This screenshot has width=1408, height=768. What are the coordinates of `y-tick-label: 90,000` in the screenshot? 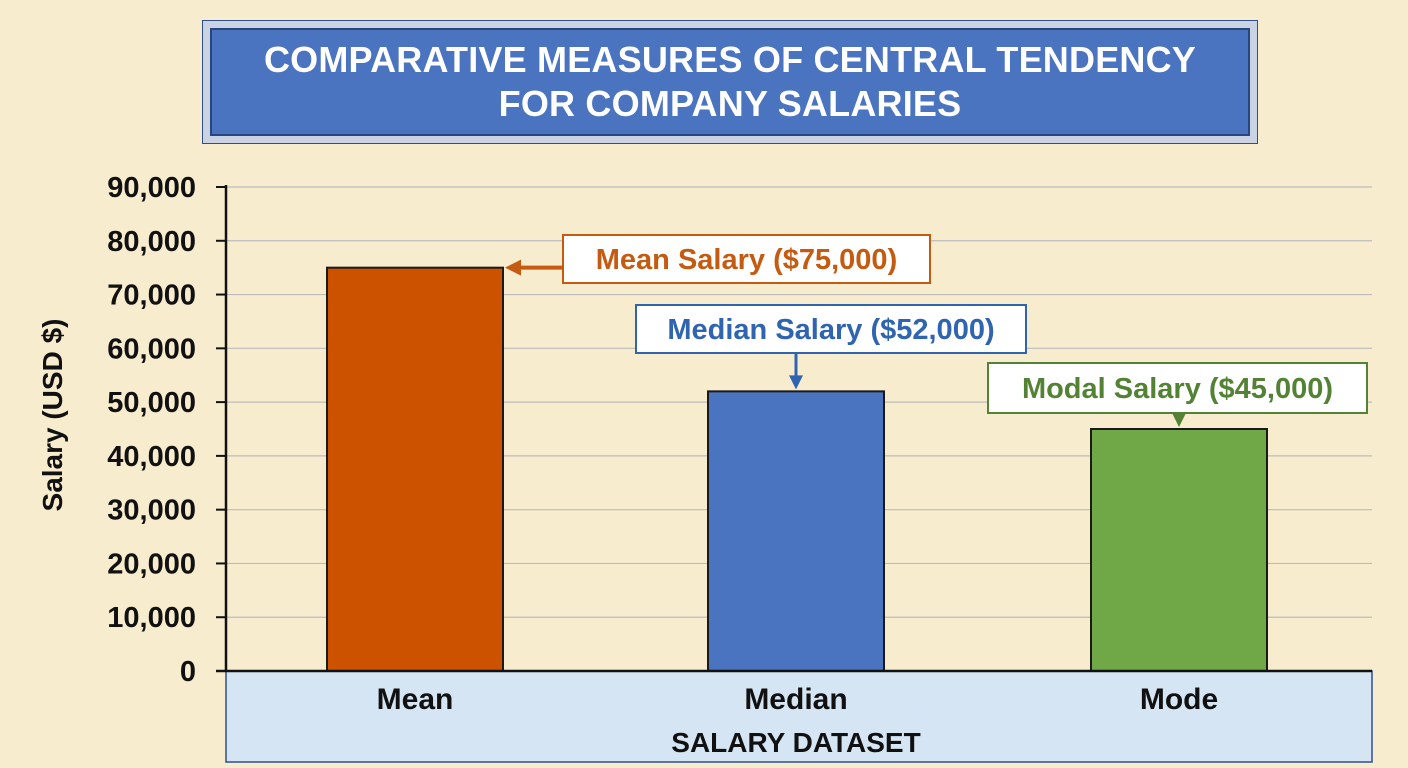 It's located at (151, 188).